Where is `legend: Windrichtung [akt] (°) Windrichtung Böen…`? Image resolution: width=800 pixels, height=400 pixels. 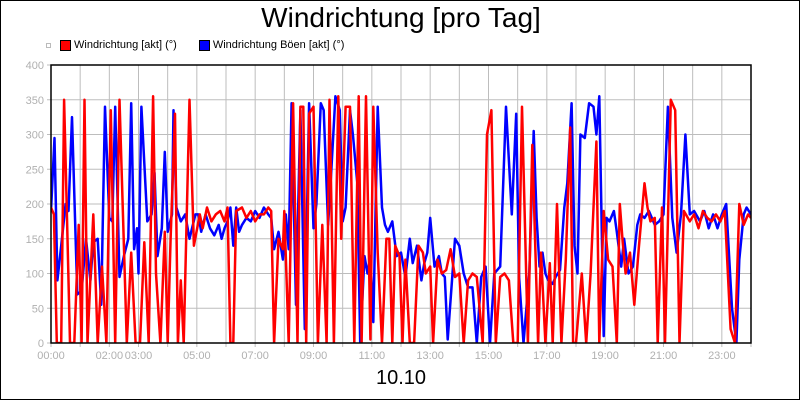 legend: Windrichtung [akt] (°) Windrichtung Böen… is located at coordinates (206, 45).